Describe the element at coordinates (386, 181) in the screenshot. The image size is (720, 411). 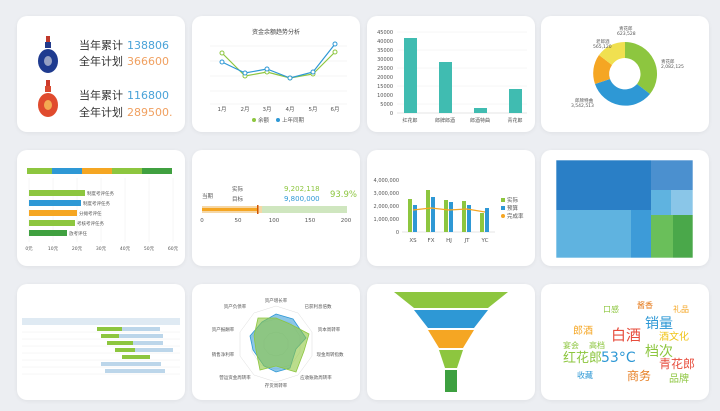
I see `y-tick: 4,000,000` at that location.